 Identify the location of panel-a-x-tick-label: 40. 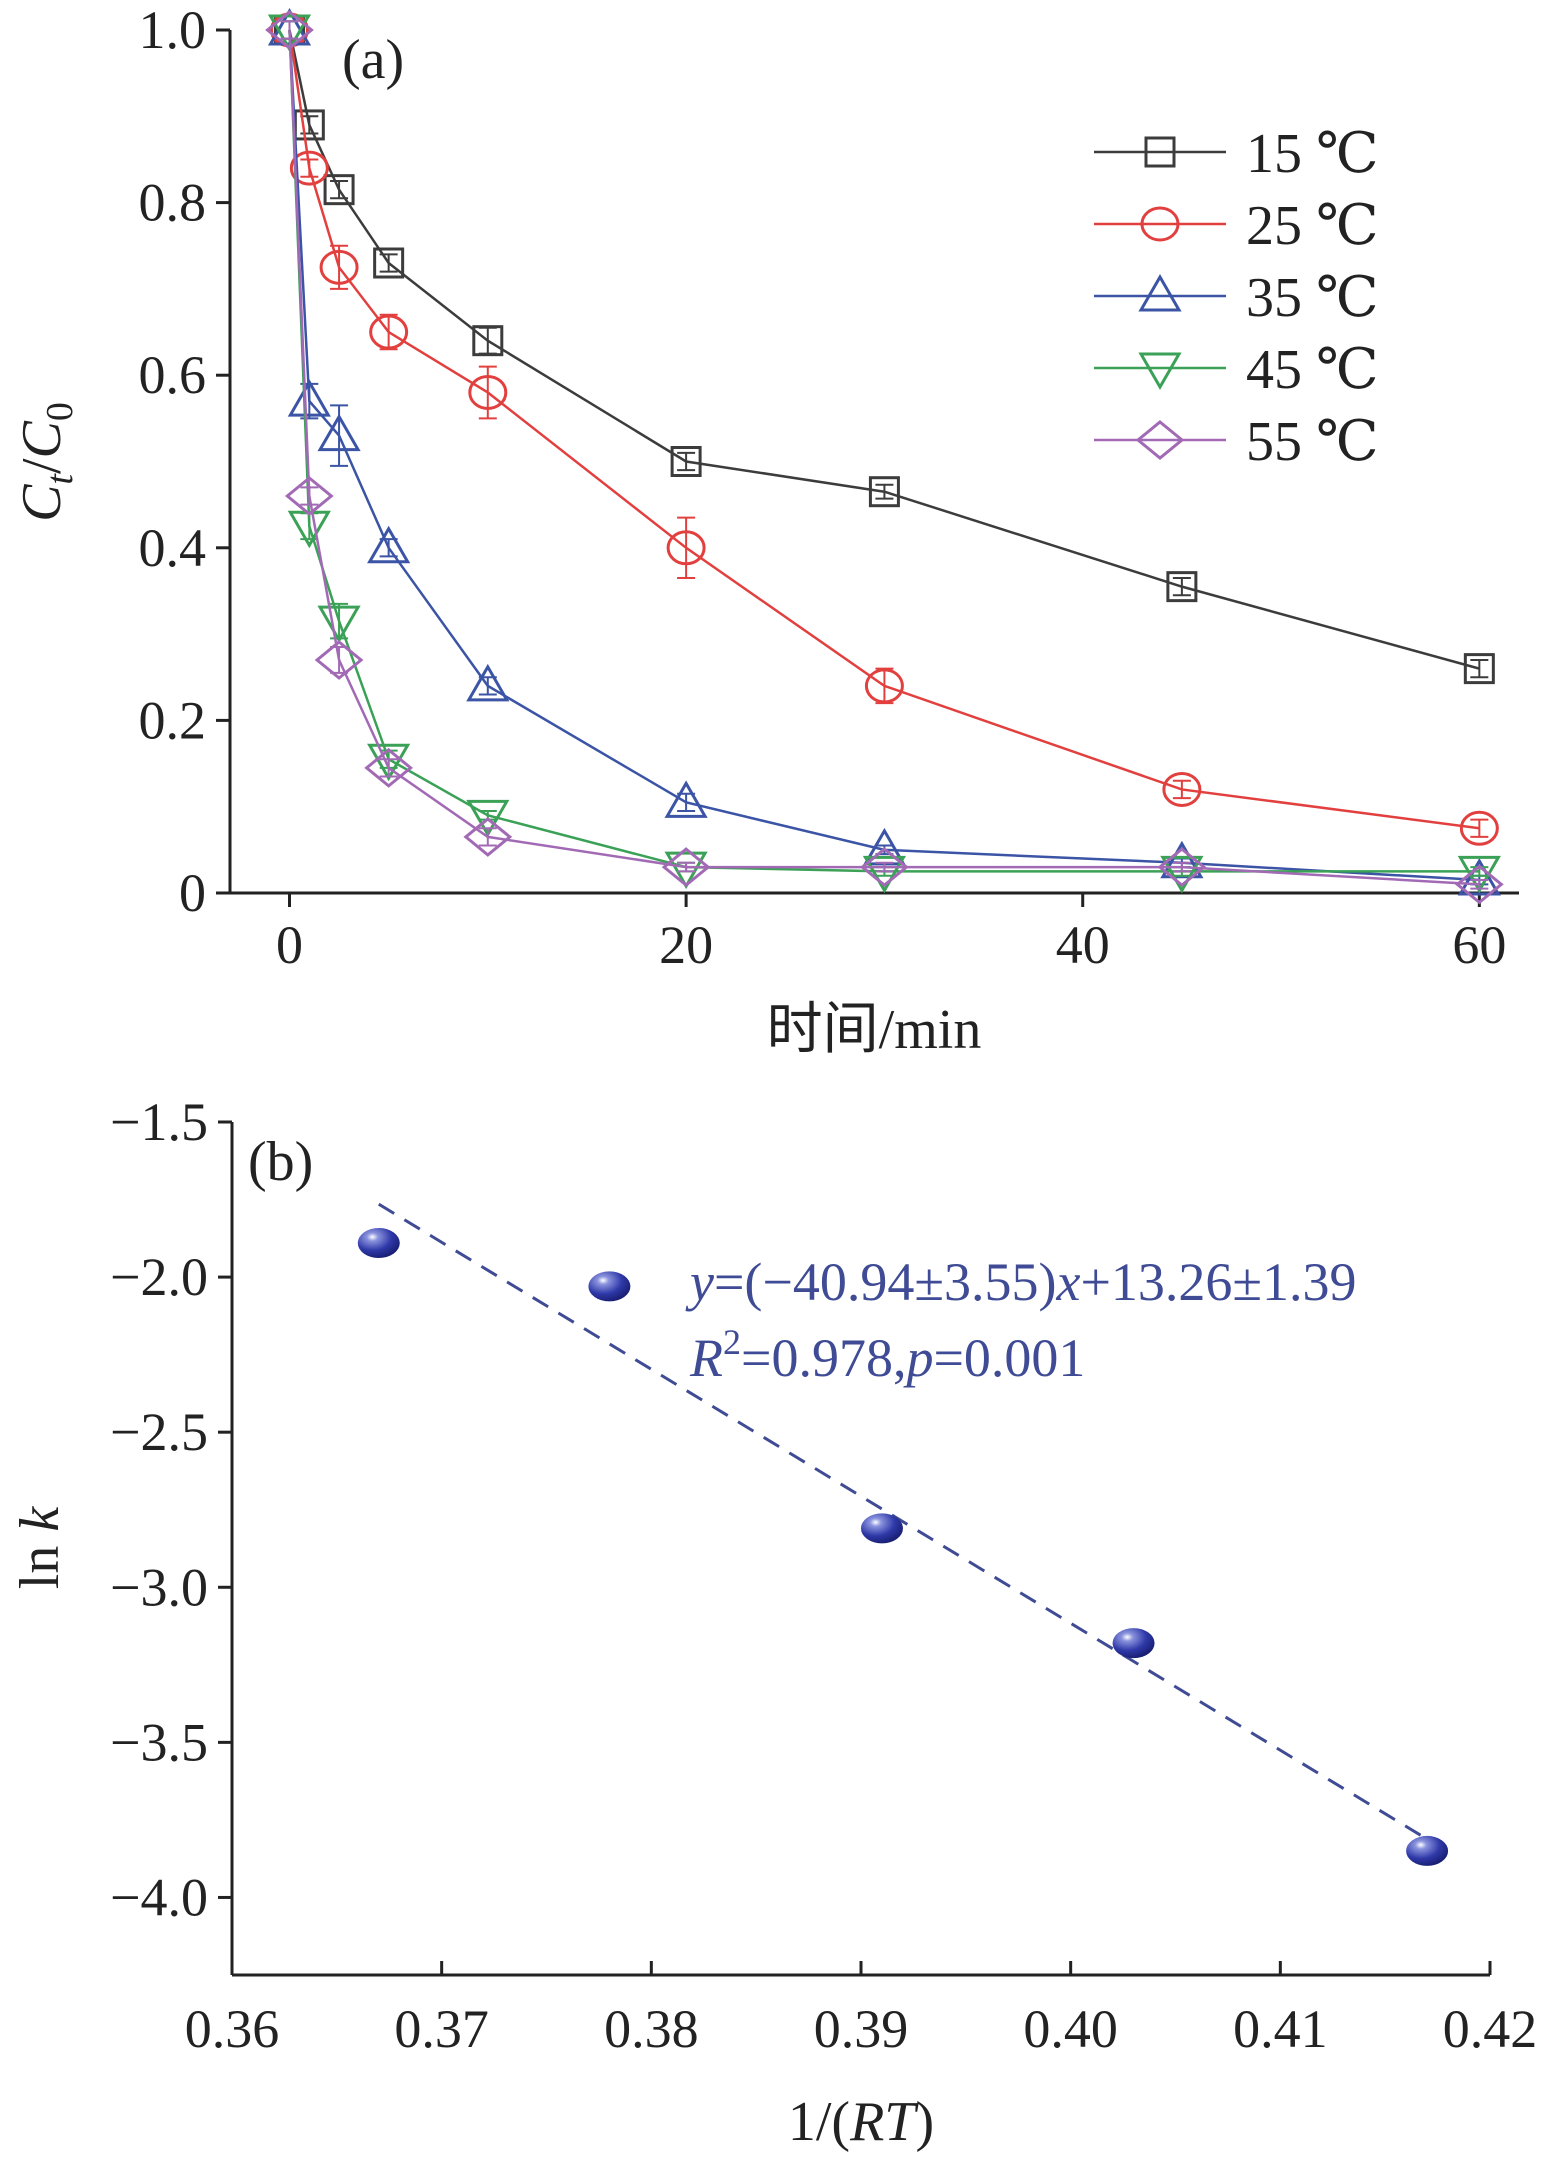
(1083, 945).